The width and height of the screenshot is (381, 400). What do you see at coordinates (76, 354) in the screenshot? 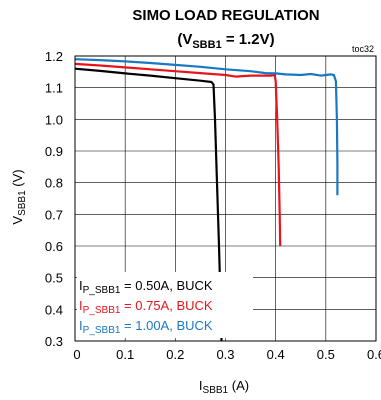
I see `x-tick-label: 0` at bounding box center [76, 354].